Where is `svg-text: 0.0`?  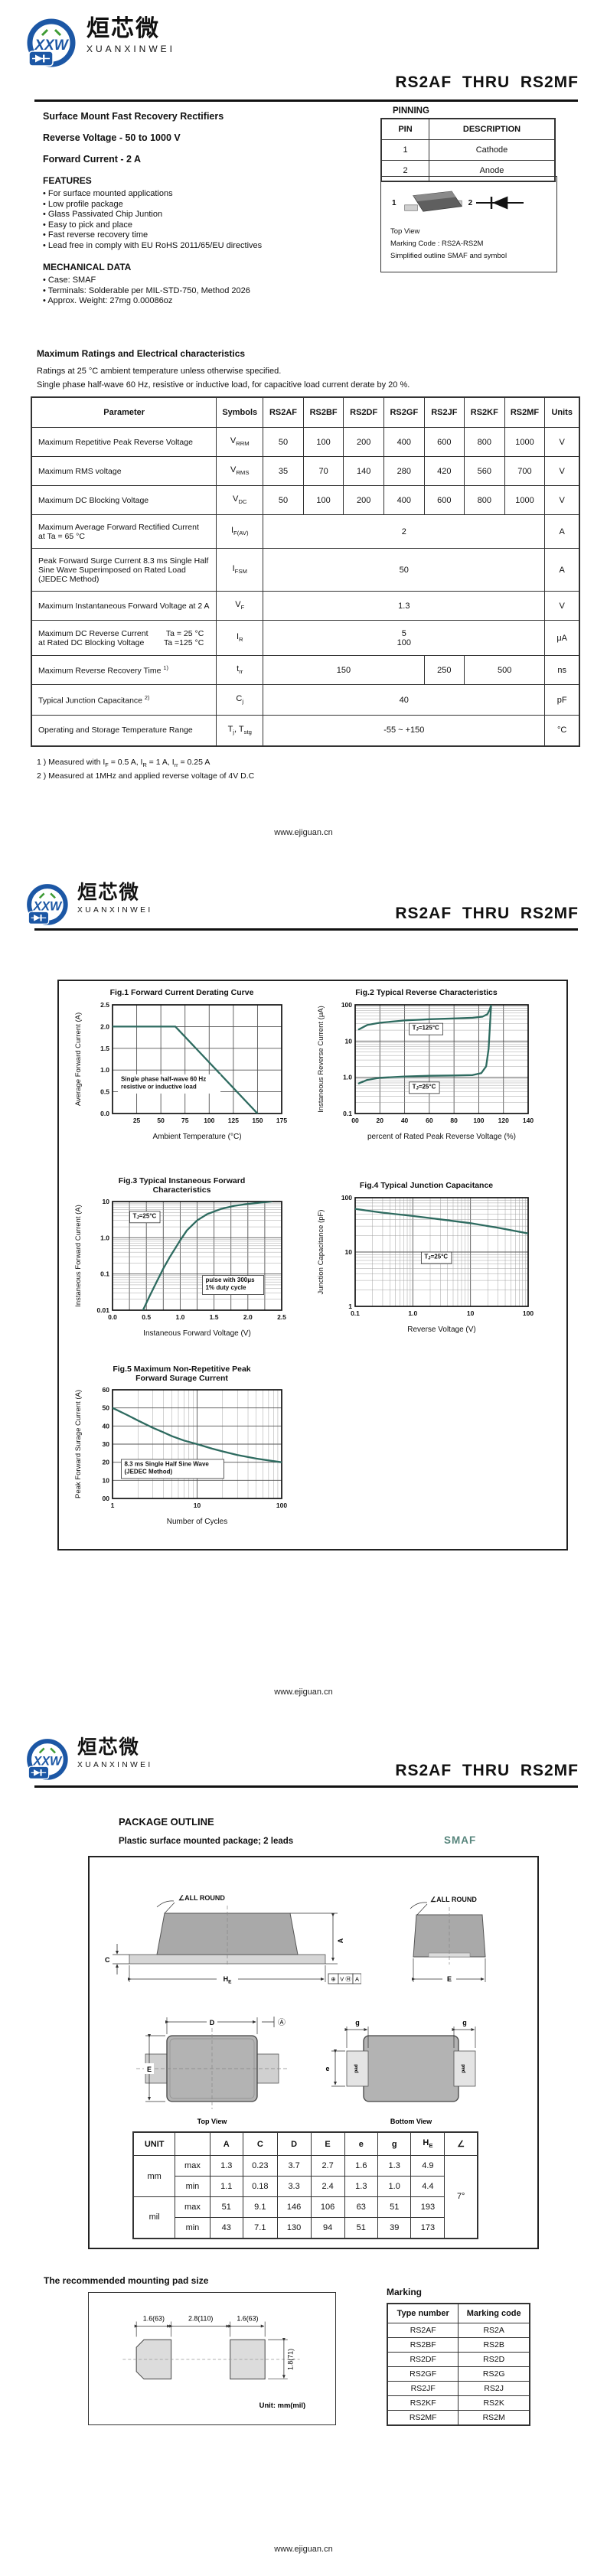 svg-text: 0.0 is located at coordinates (113, 1317).